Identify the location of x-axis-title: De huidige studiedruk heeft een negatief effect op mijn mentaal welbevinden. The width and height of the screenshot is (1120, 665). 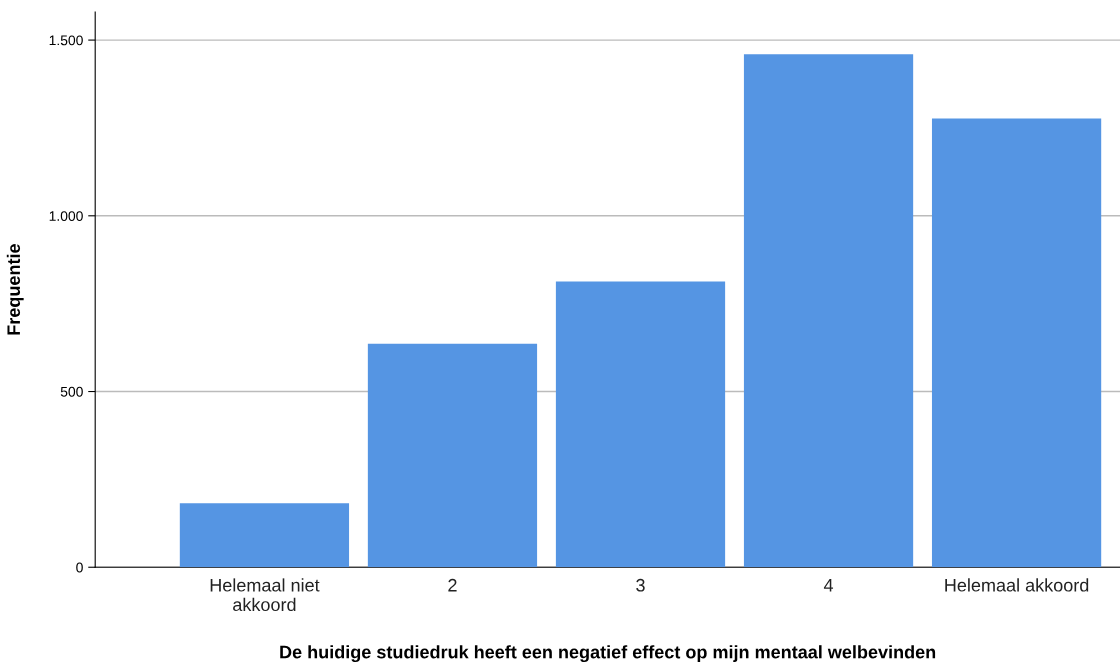
(608, 654).